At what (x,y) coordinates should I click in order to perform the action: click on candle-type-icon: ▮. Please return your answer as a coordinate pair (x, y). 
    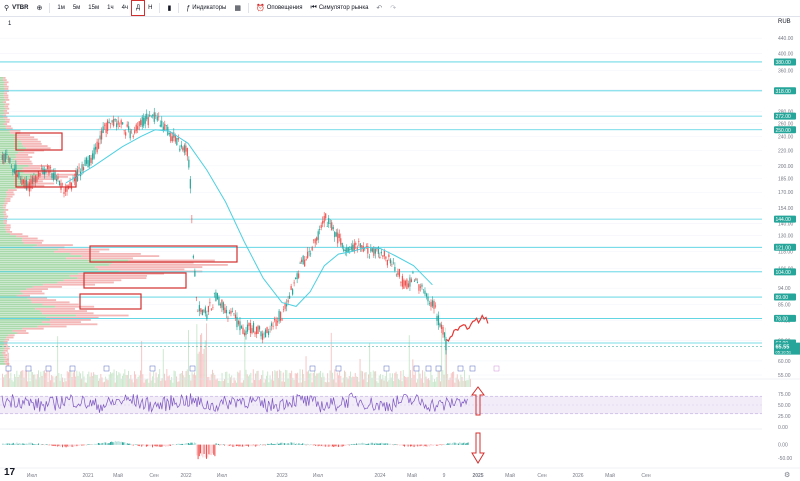
    Looking at the image, I should click on (169, 8).